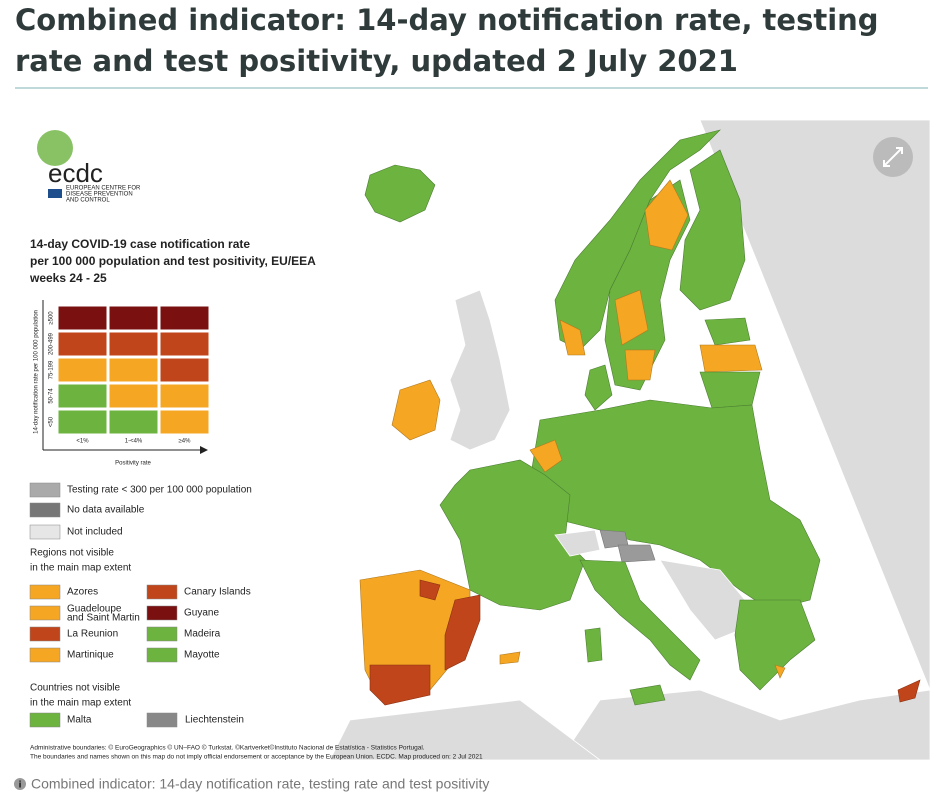 The height and width of the screenshot is (800, 940). What do you see at coordinates (214, 720) in the screenshot?
I see `country: Liechtenstein` at bounding box center [214, 720].